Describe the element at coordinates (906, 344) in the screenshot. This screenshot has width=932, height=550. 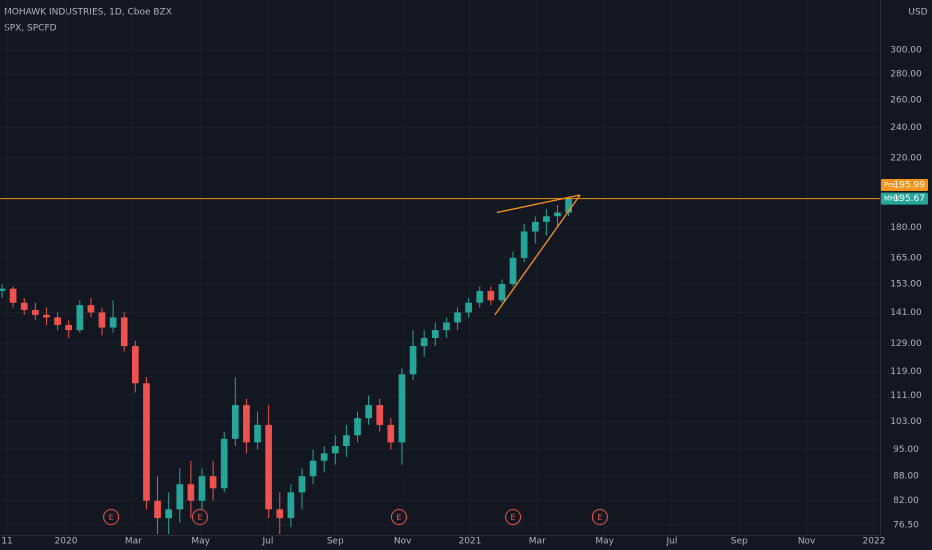
I see `y-tick-label: 129.00` at that location.